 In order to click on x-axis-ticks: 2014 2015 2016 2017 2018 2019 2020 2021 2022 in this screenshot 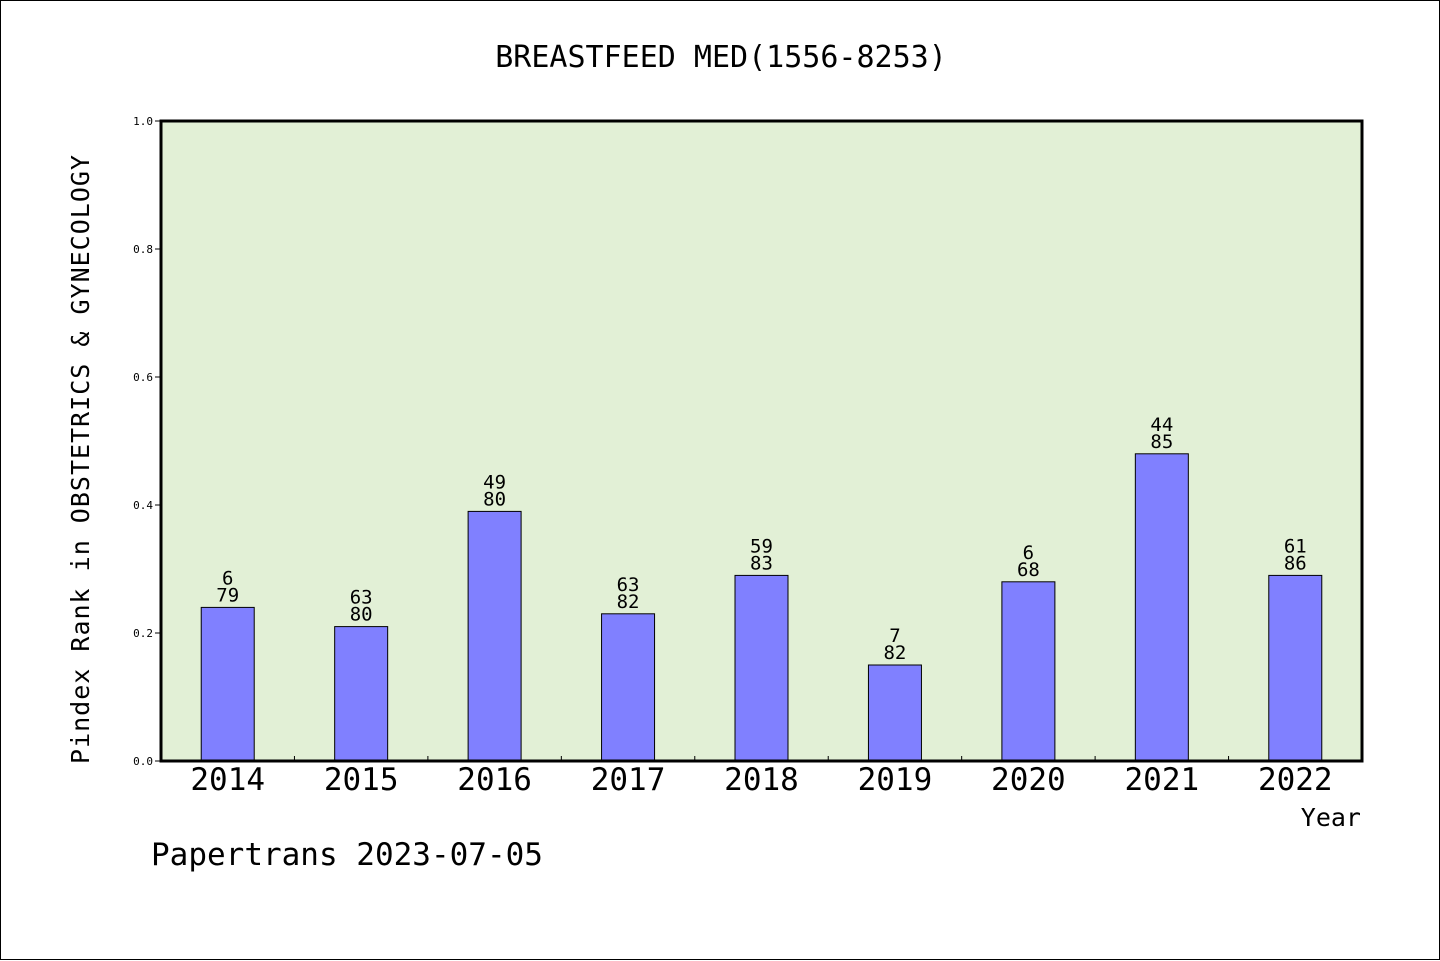, I will do `click(761, 777)`.